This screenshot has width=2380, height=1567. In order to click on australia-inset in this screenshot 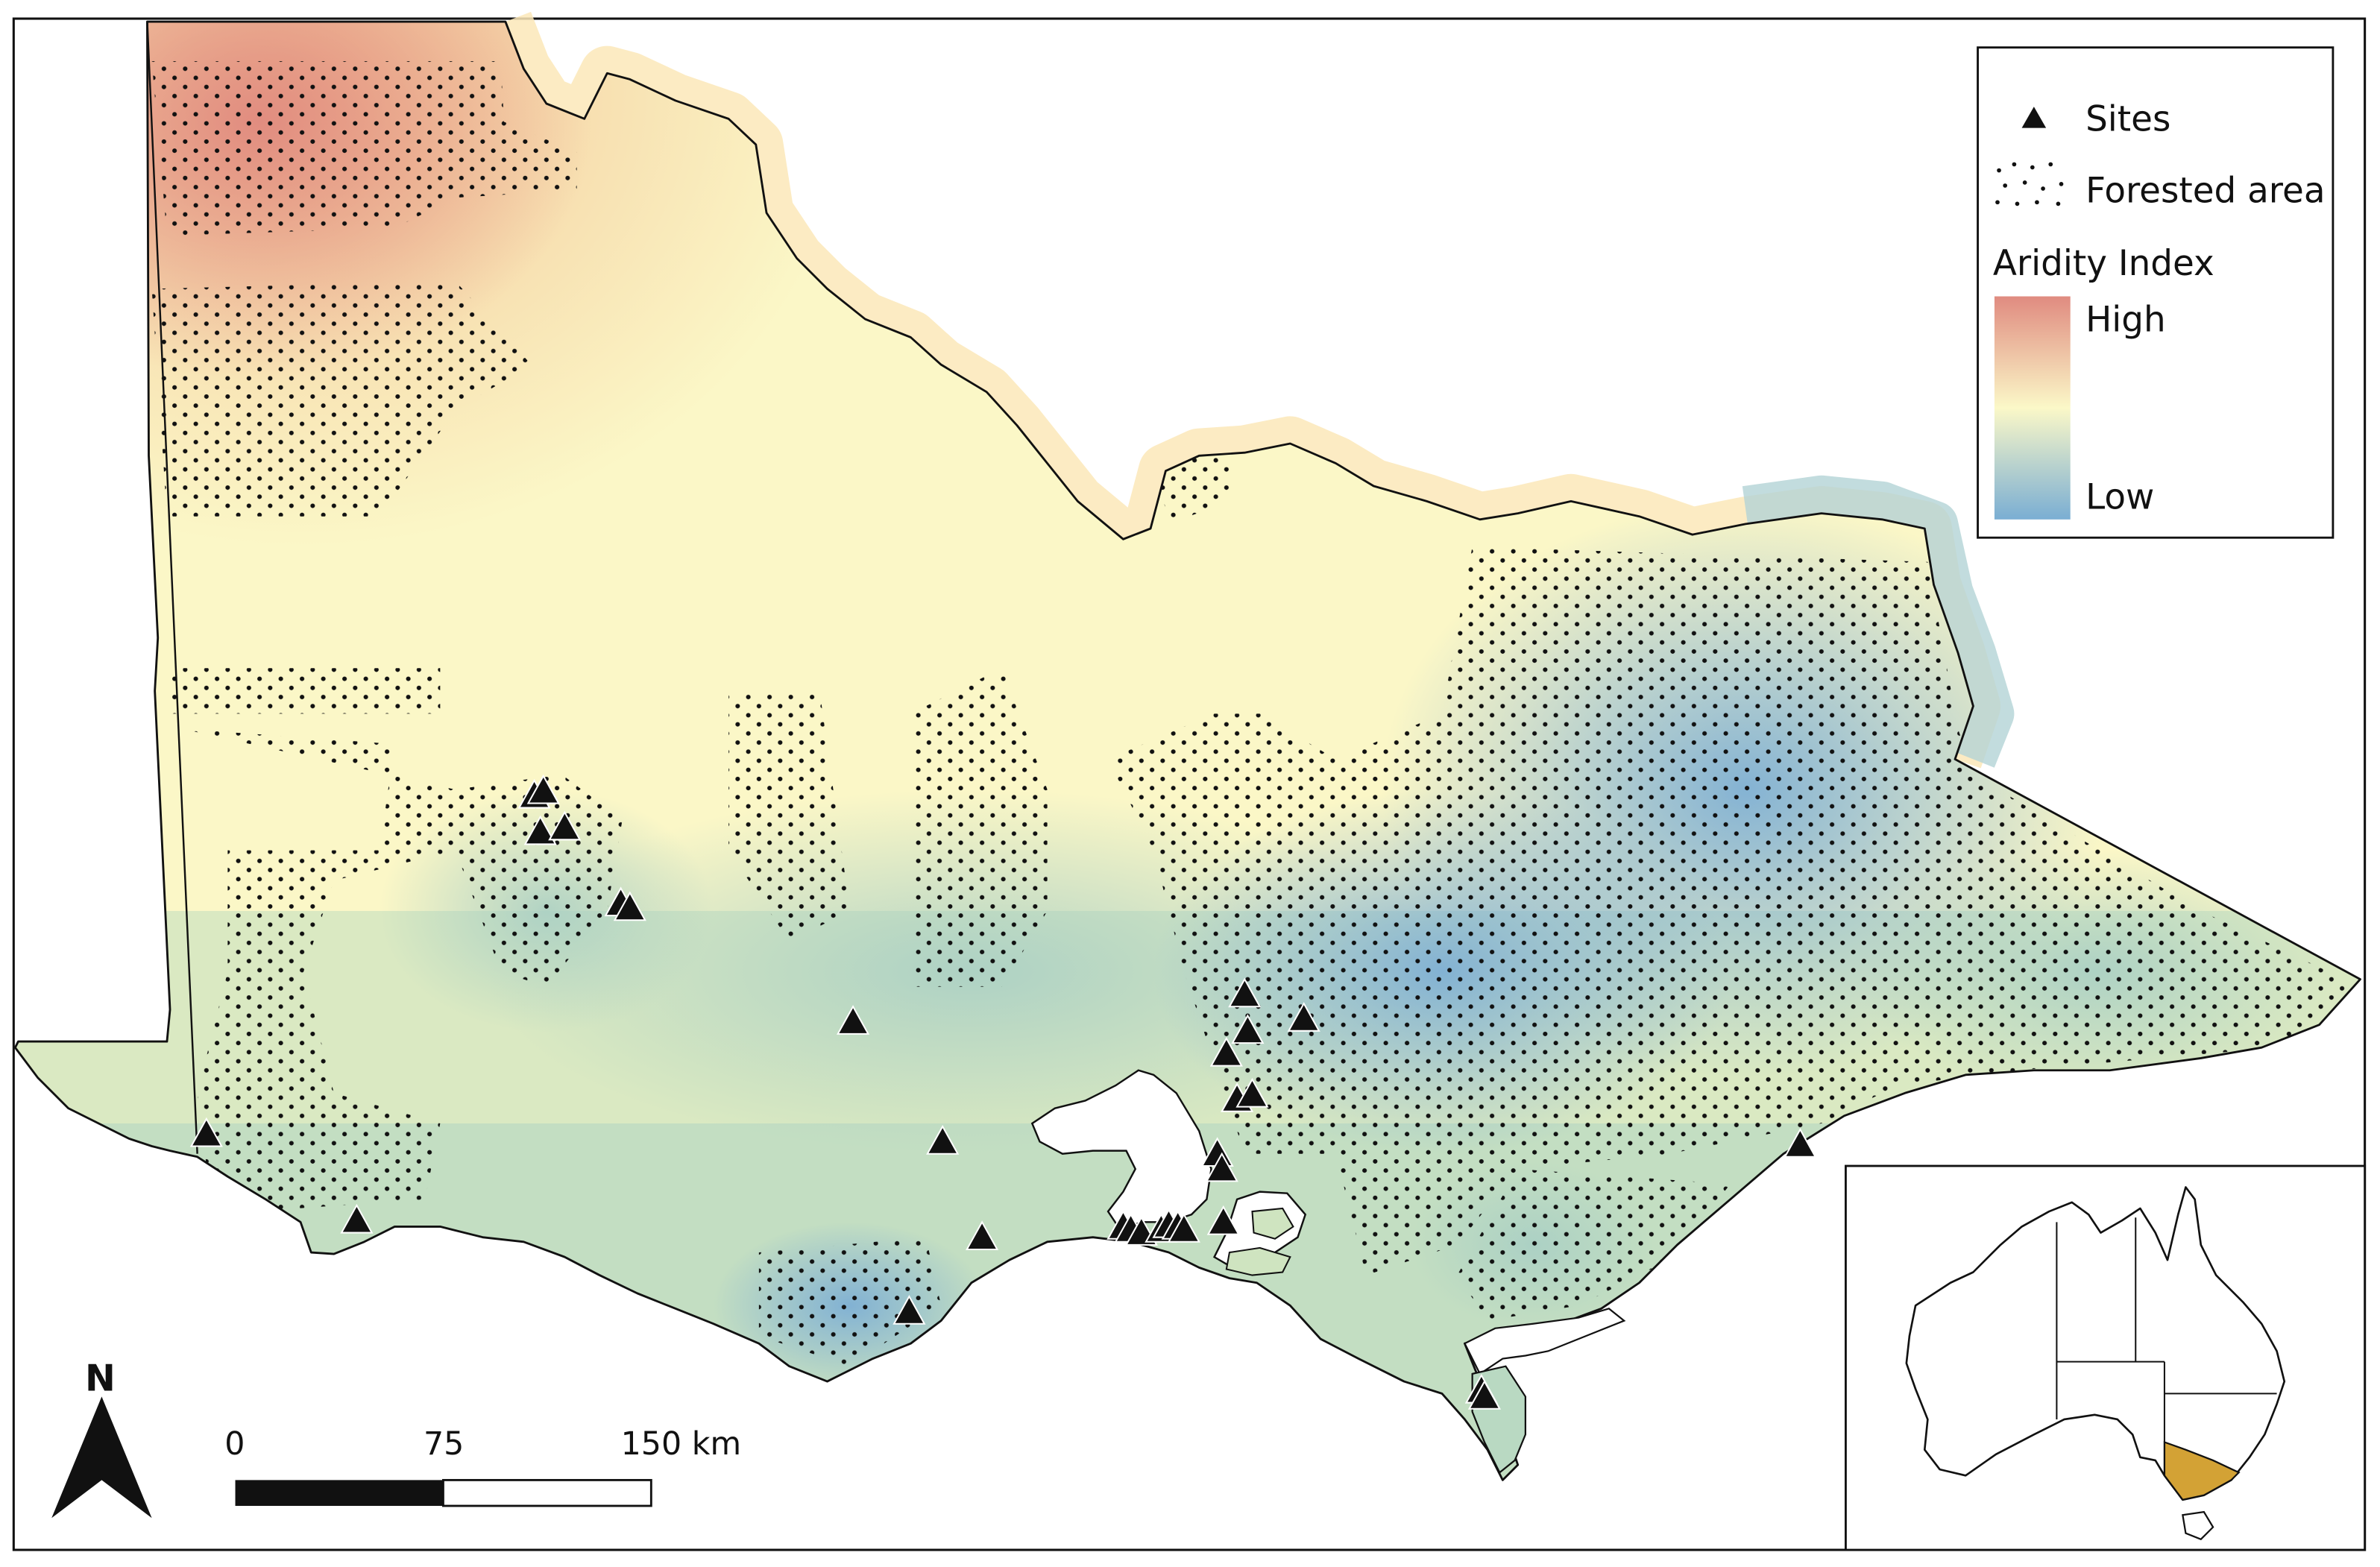, I will do `click(2106, 1358)`.